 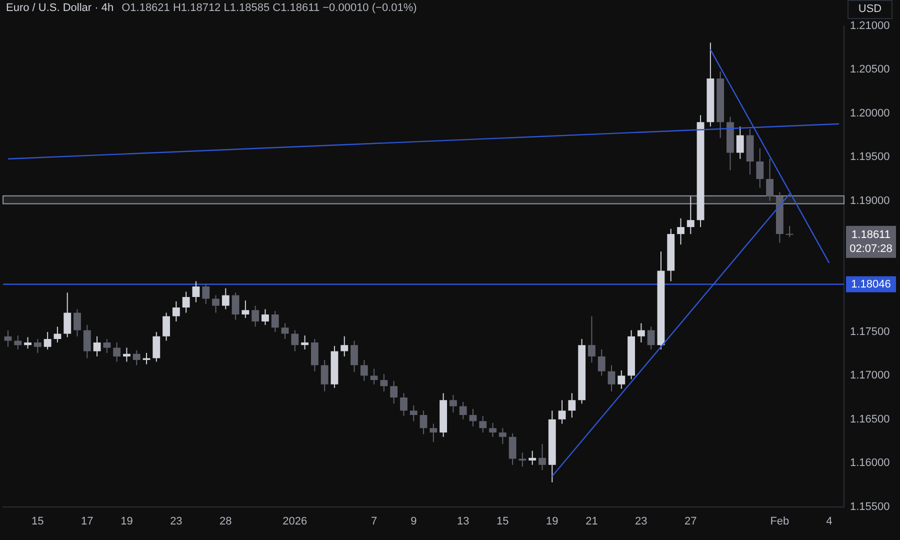 What do you see at coordinates (295, 521) in the screenshot?
I see `x-tick-label: 2026` at bounding box center [295, 521].